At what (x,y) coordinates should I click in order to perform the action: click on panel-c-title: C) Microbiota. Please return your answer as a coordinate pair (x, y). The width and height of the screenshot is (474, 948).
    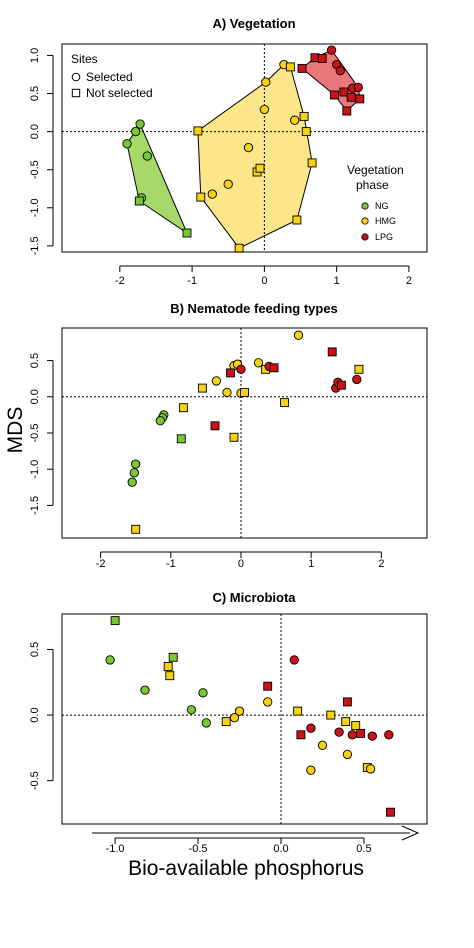
    Looking at the image, I should click on (254, 597).